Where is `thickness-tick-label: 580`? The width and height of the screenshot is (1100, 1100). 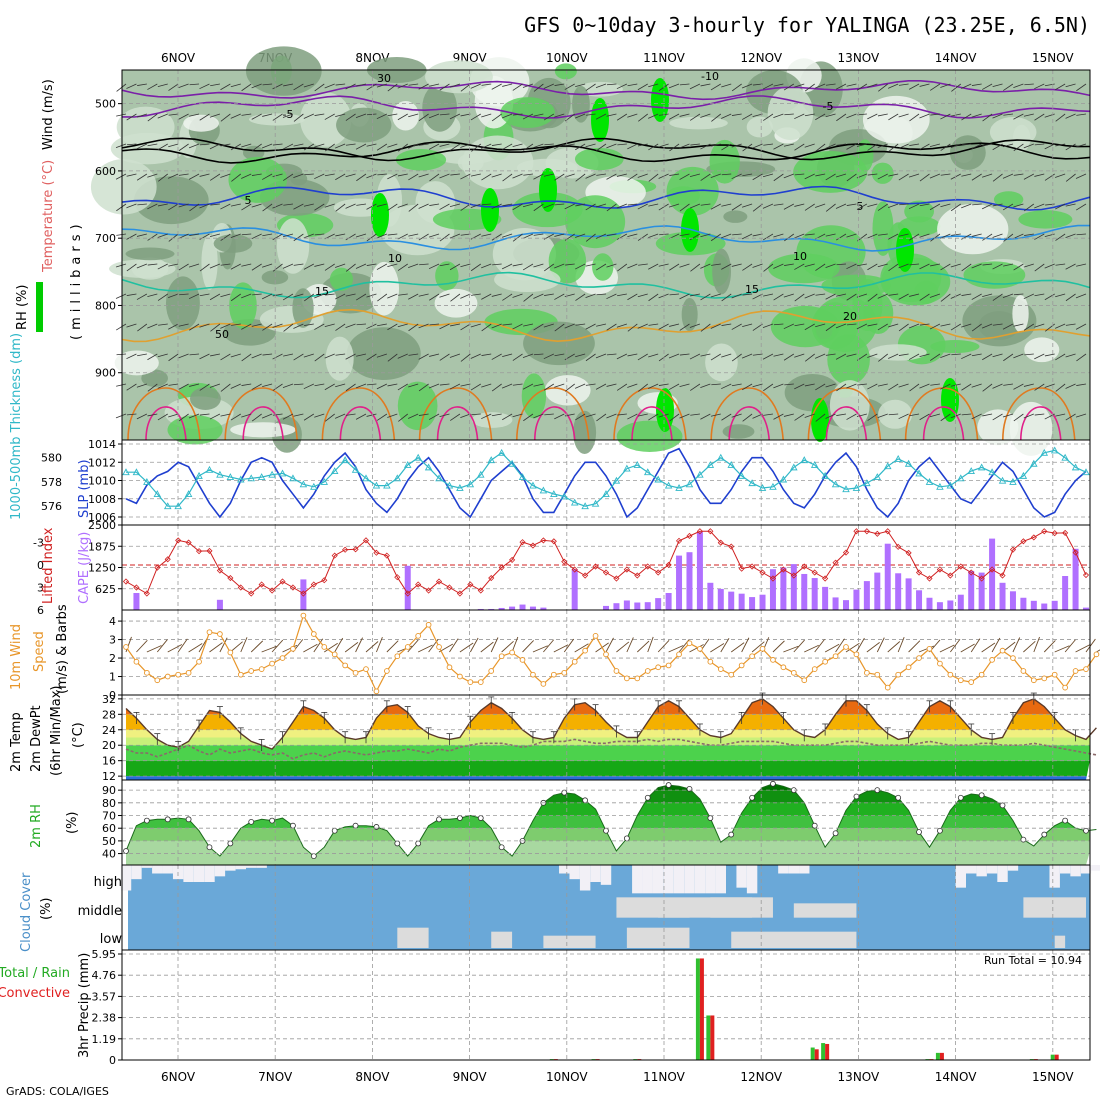 thickness-tick-label: 580 is located at coordinates (51, 458).